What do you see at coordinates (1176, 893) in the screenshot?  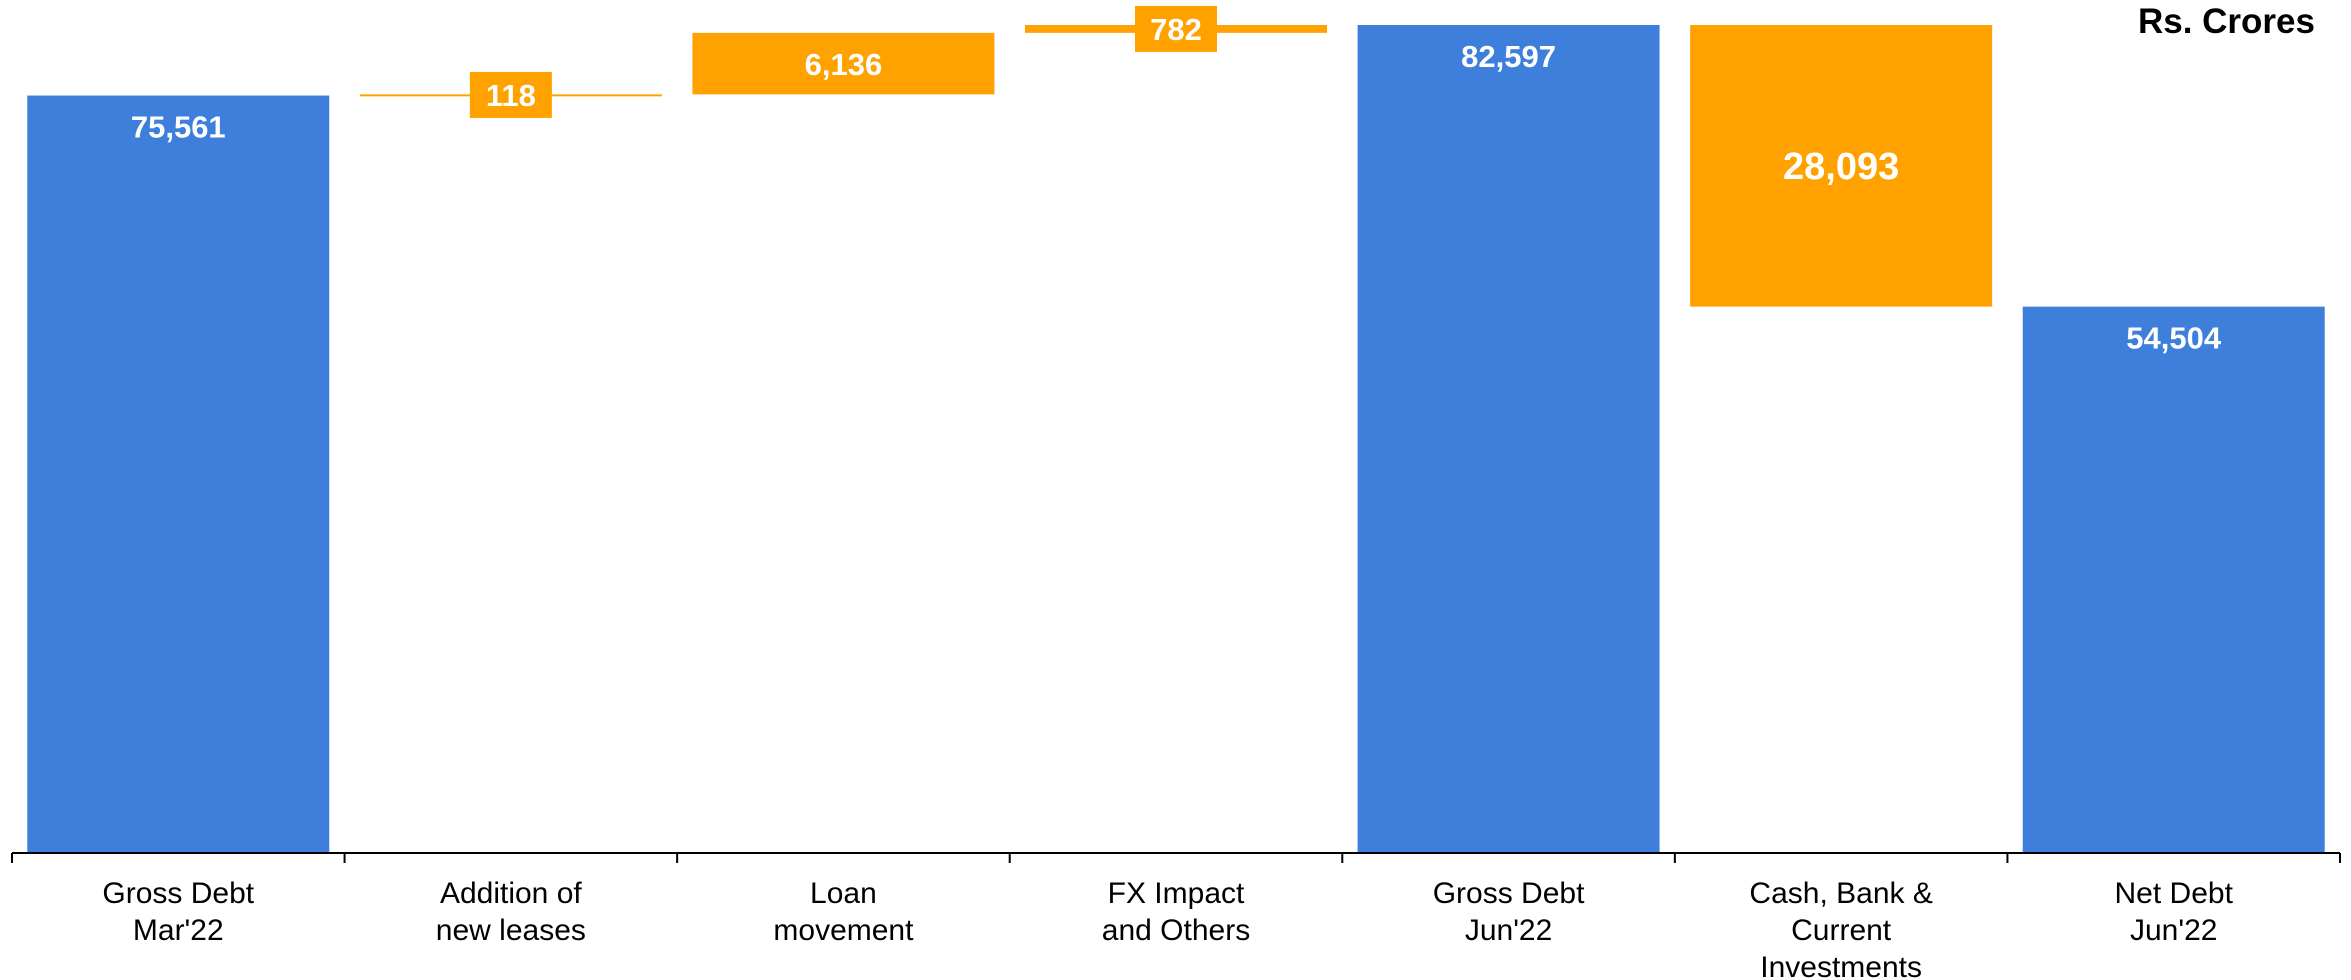 I see `category-label: FX Impact` at bounding box center [1176, 893].